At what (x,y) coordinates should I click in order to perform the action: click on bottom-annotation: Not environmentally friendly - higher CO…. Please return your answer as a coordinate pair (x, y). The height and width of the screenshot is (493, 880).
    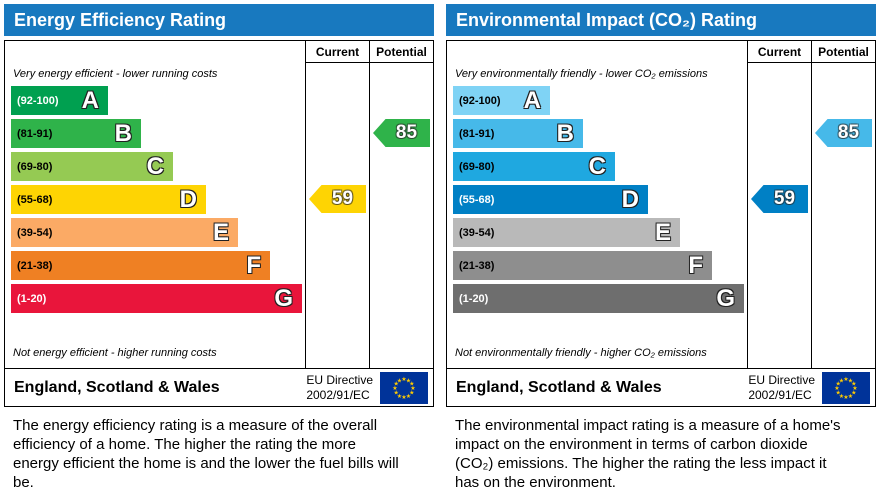
    Looking at the image, I should click on (581, 353).